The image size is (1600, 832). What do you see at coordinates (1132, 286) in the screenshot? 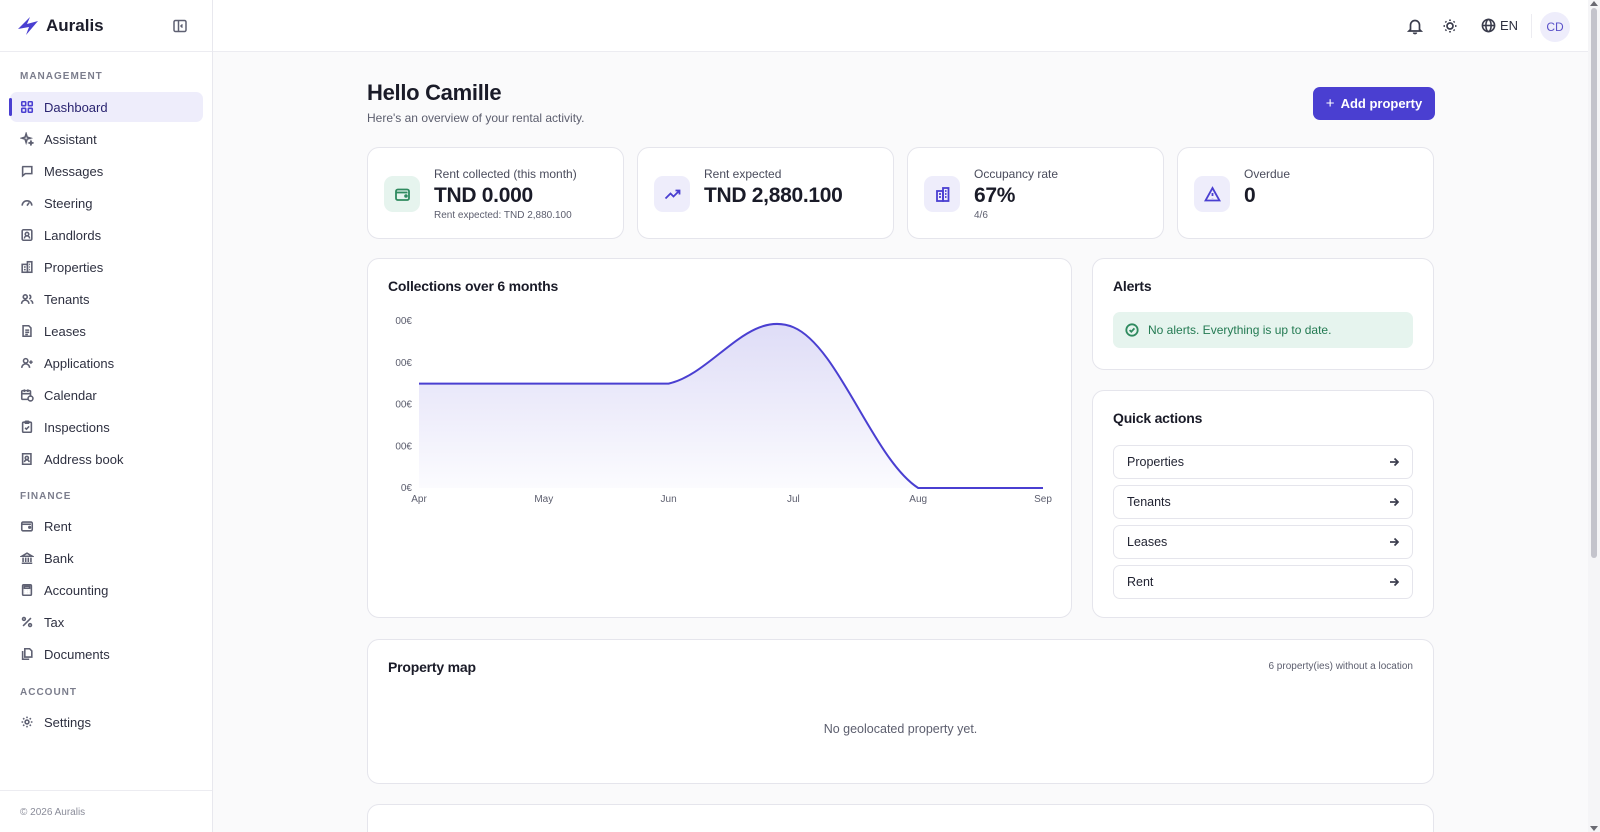
I see `alerts-title: Alerts` at bounding box center [1132, 286].